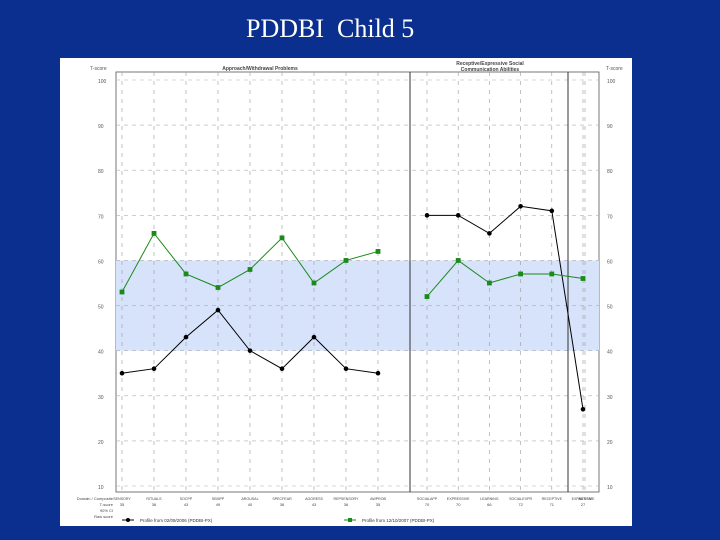 This screenshot has height=540, width=720. What do you see at coordinates (122, 499) in the screenshot?
I see `category-label: SENSORY` at bounding box center [122, 499].